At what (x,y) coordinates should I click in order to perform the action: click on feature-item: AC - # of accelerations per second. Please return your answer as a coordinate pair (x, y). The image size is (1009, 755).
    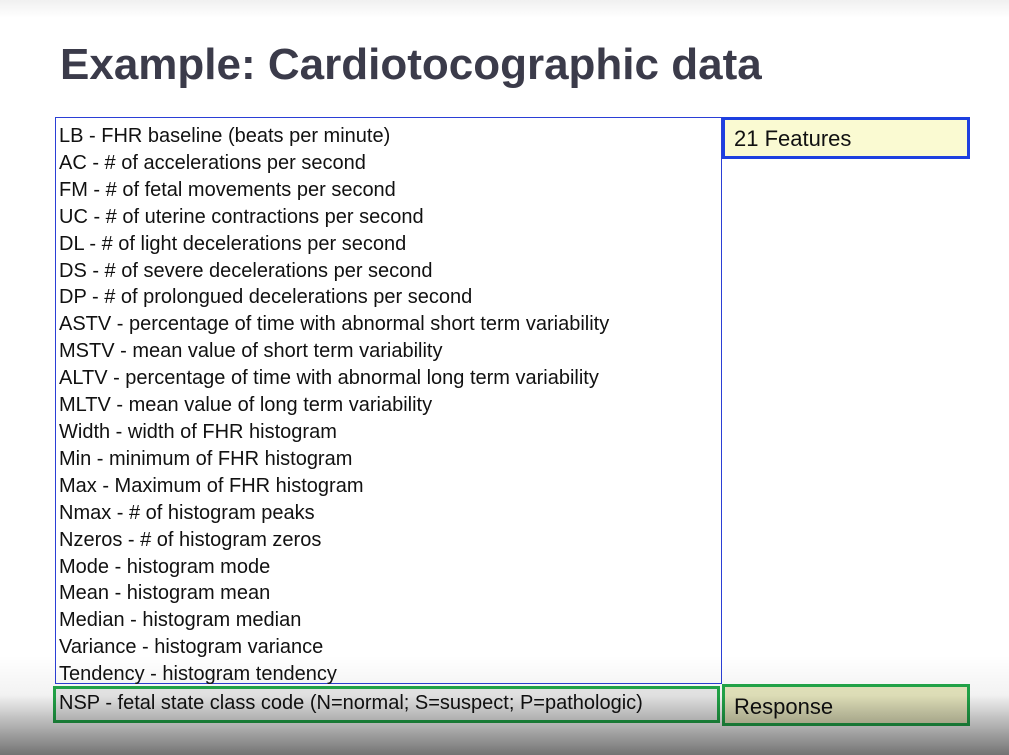
    Looking at the image, I should click on (212, 162).